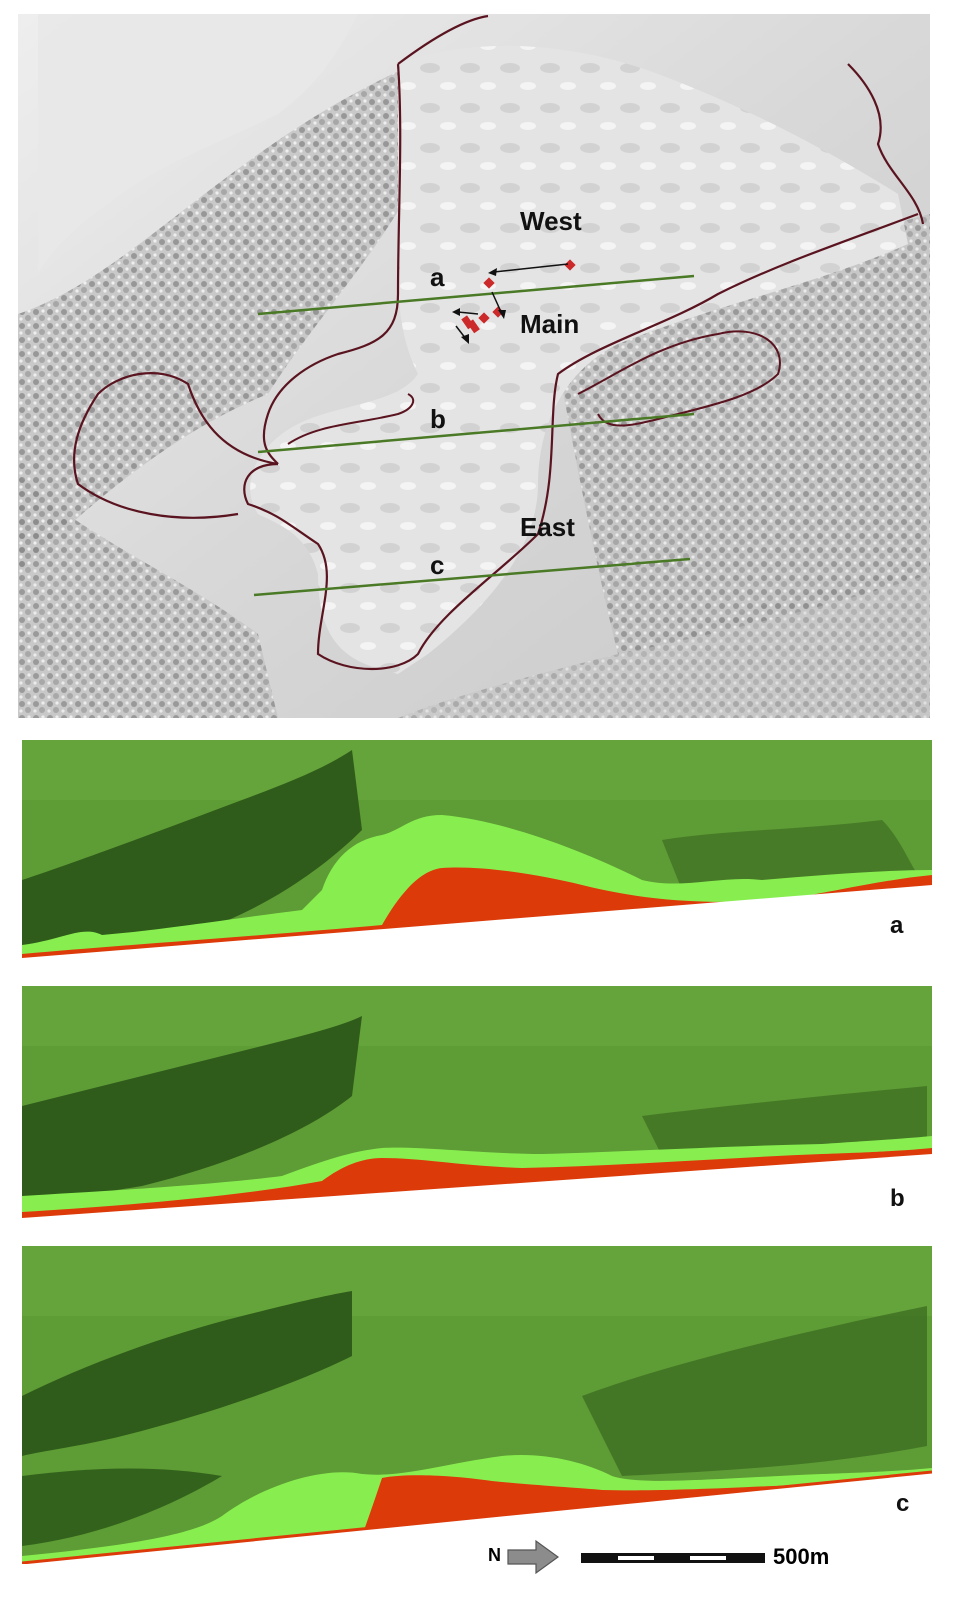 The height and width of the screenshot is (1604, 975). I want to click on landslide-boundary-ne, so click(886, 144).